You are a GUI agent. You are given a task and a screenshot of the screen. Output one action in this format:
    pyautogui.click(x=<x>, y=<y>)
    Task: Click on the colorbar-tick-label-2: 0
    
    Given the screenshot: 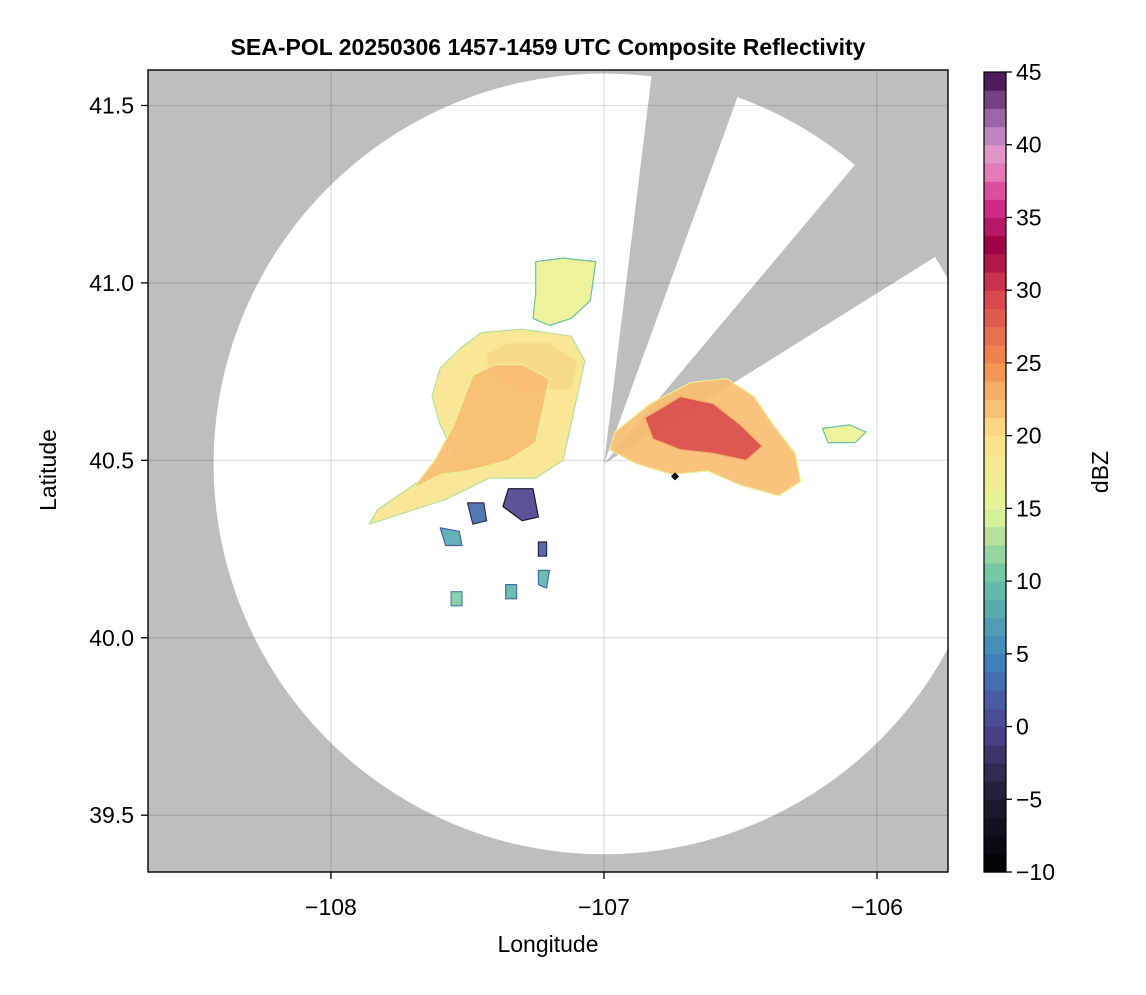 What is the action you would take?
    pyautogui.click(x=1022, y=727)
    